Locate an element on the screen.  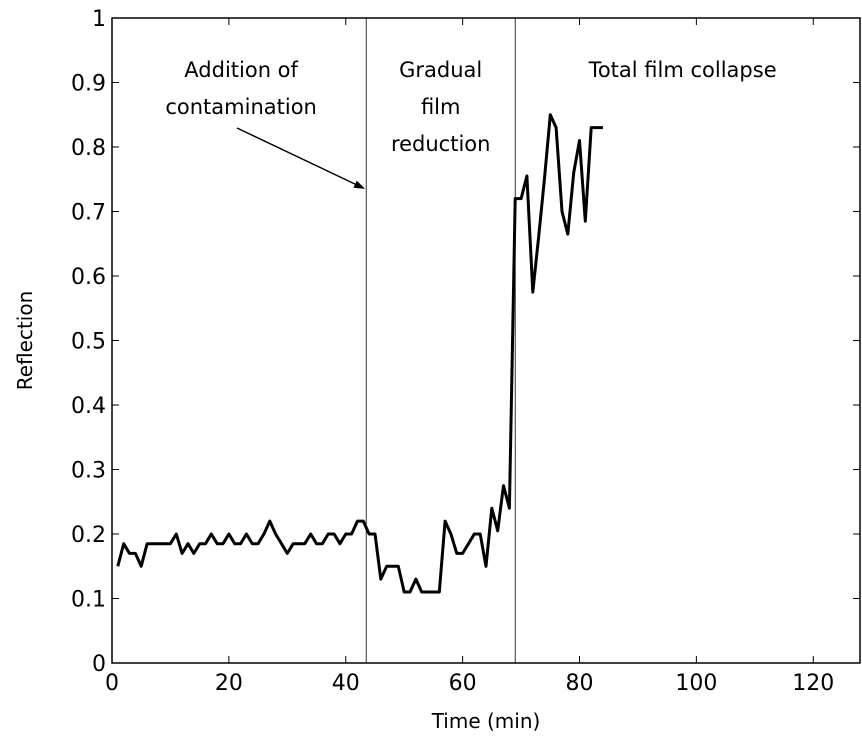
y-axis-label: Reflection is located at coordinates (25, 341).